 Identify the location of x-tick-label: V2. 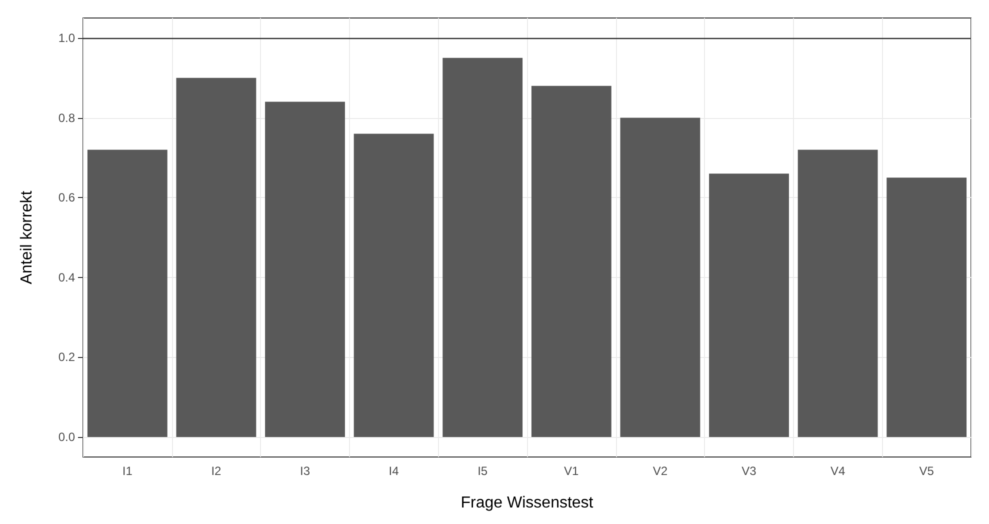
(660, 471).